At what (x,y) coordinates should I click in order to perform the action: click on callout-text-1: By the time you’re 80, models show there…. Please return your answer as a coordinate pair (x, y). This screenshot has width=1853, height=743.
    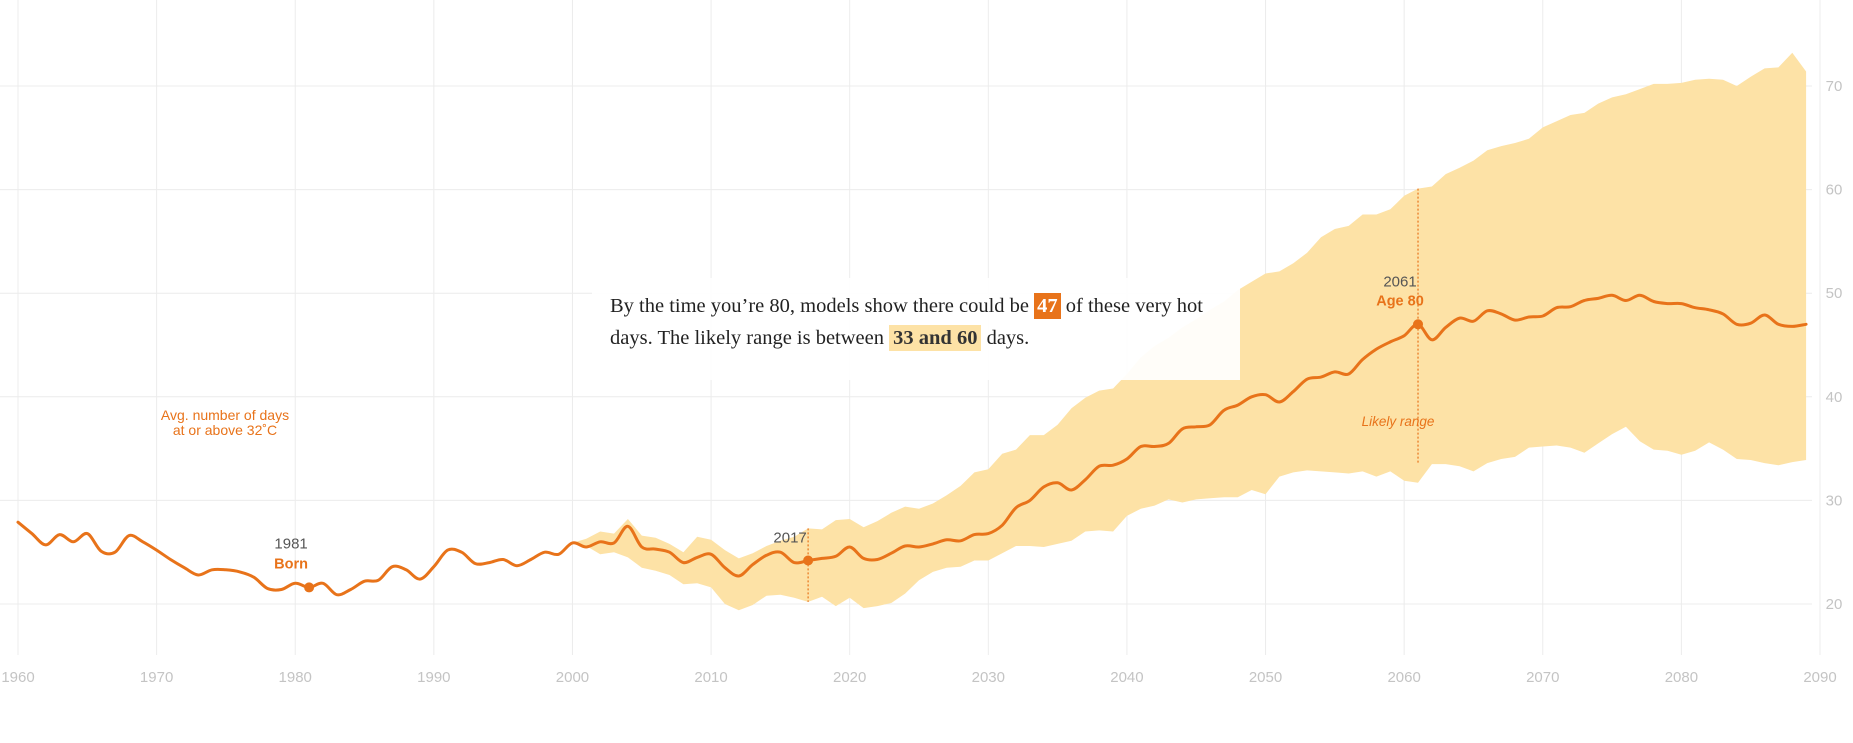
    Looking at the image, I should click on (820, 306).